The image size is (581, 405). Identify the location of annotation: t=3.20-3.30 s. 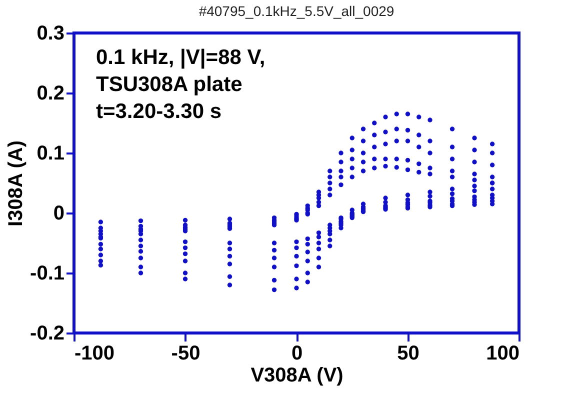
(159, 111).